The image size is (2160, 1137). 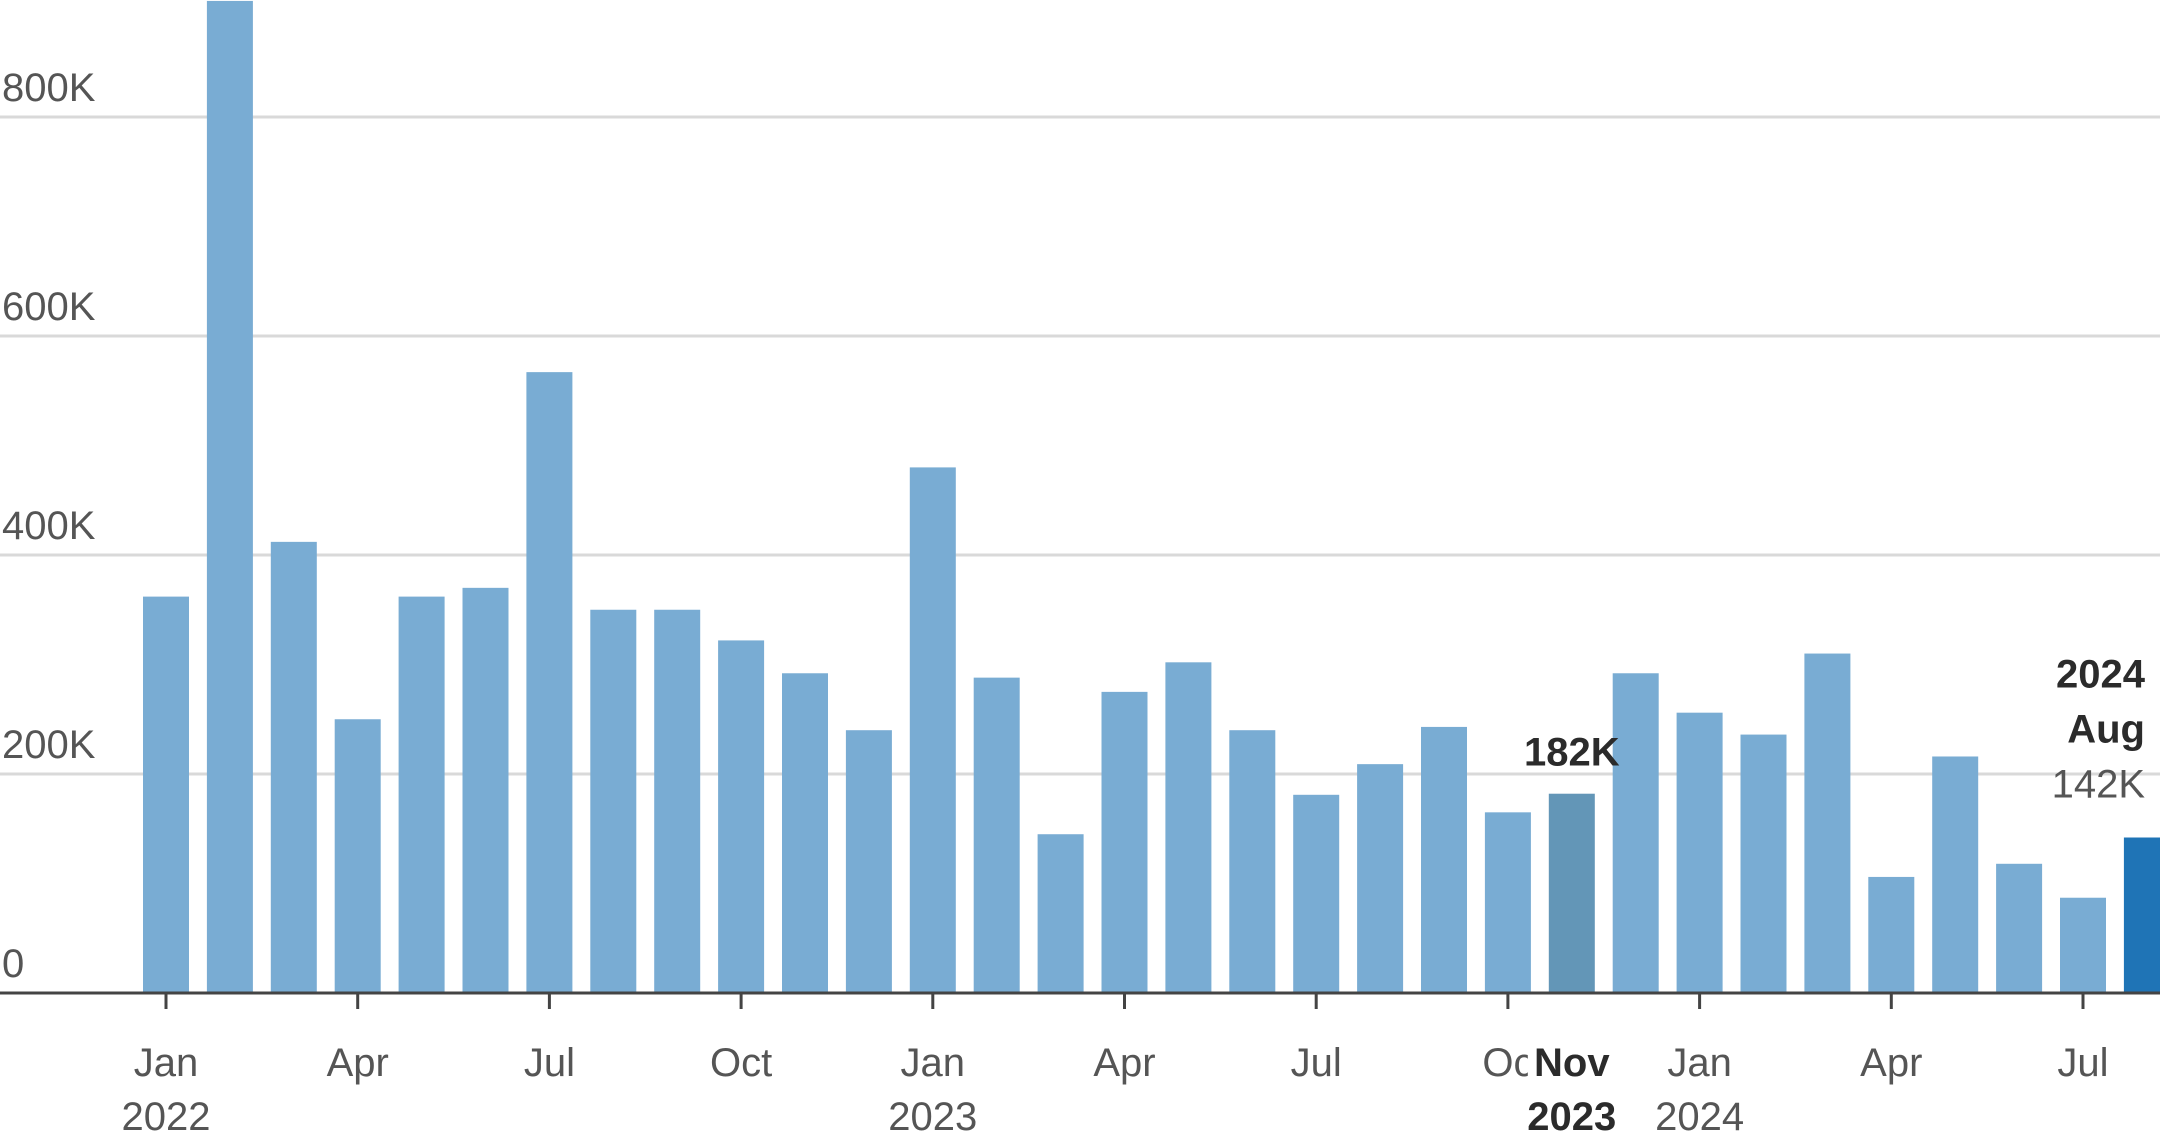 What do you see at coordinates (2106, 730) in the screenshot?
I see `highlight-month-label: Aug` at bounding box center [2106, 730].